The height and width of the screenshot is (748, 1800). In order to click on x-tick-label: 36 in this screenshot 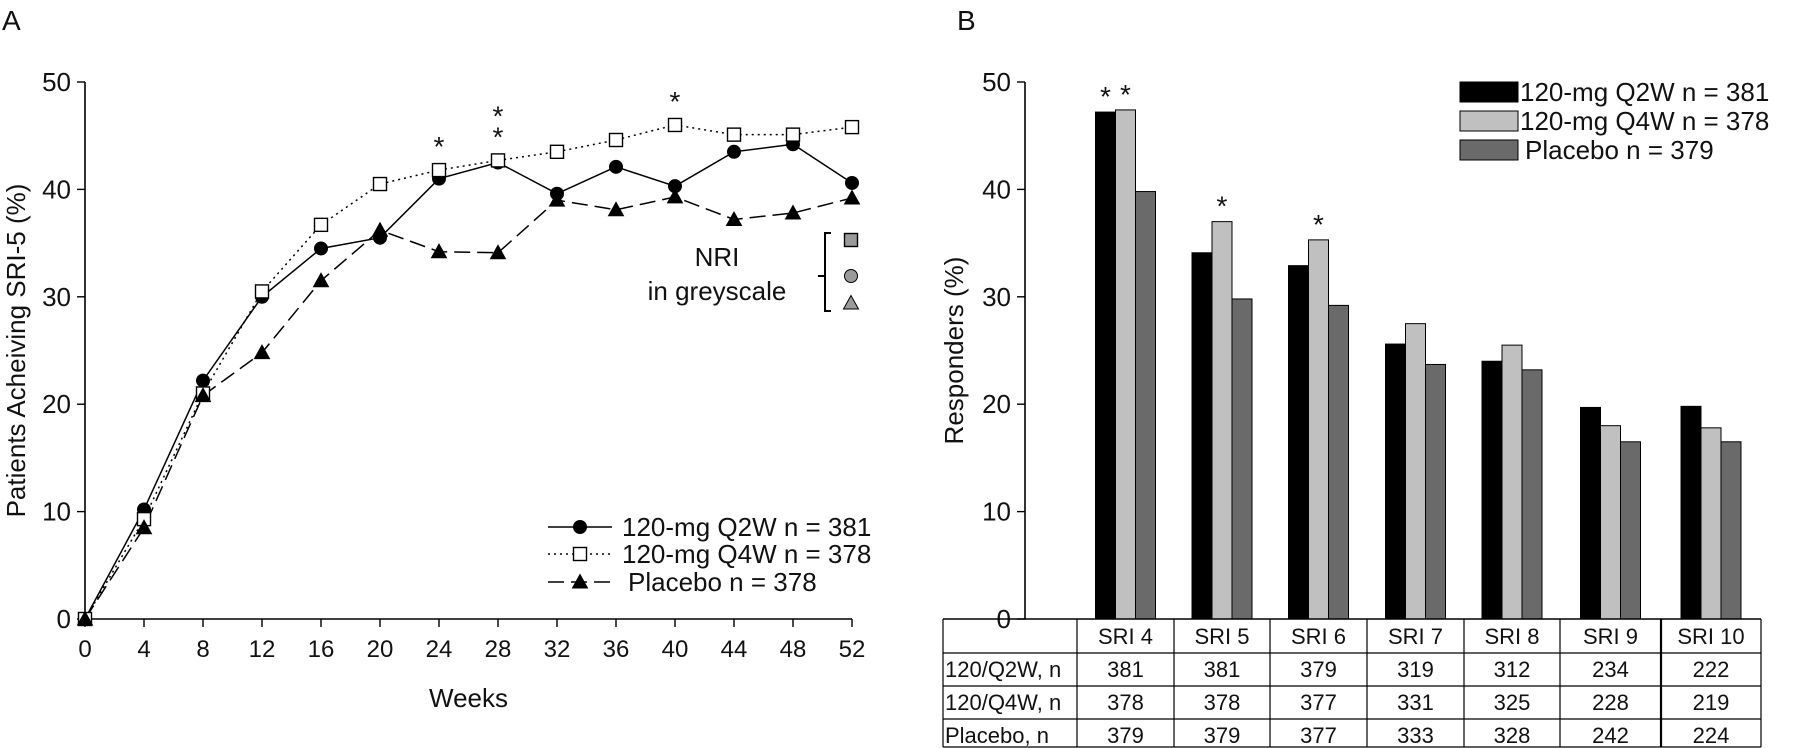, I will do `click(616, 649)`.